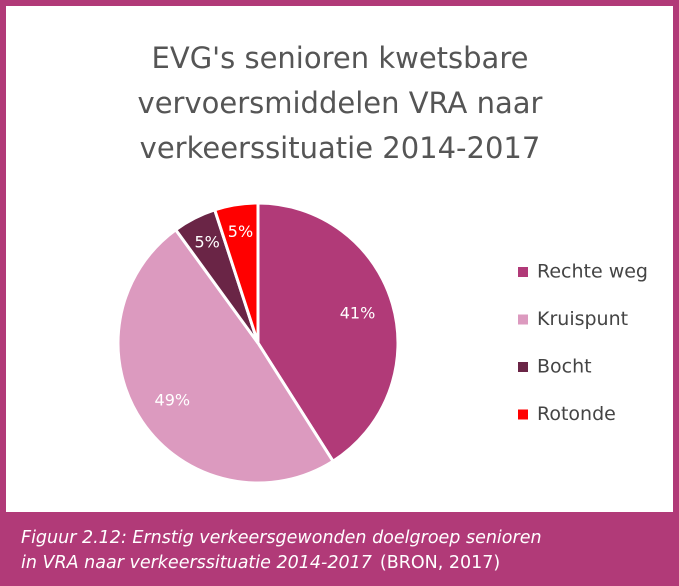 The image size is (679, 586). Describe the element at coordinates (340, 58) in the screenshot. I see `chart-title: EVG's senioren kwetsbare` at that location.